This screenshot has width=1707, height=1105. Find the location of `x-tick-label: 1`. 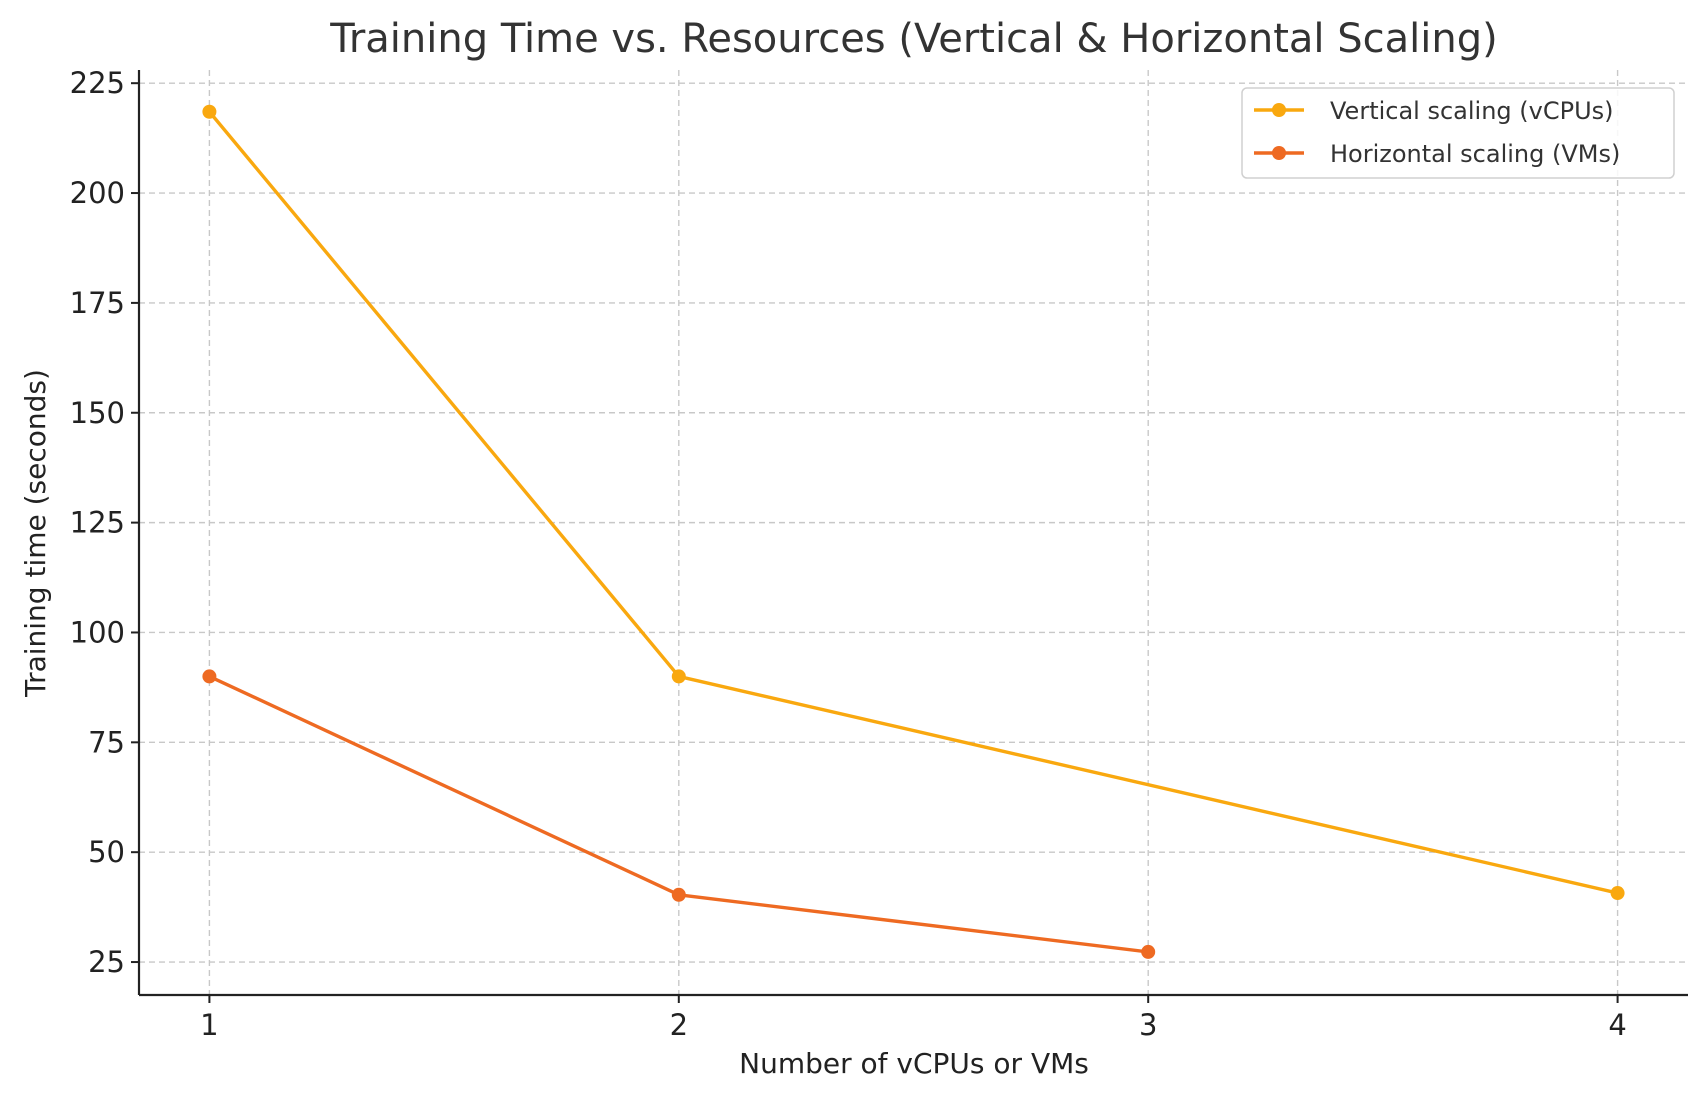

x-tick-label: 1 is located at coordinates (209, 1025).